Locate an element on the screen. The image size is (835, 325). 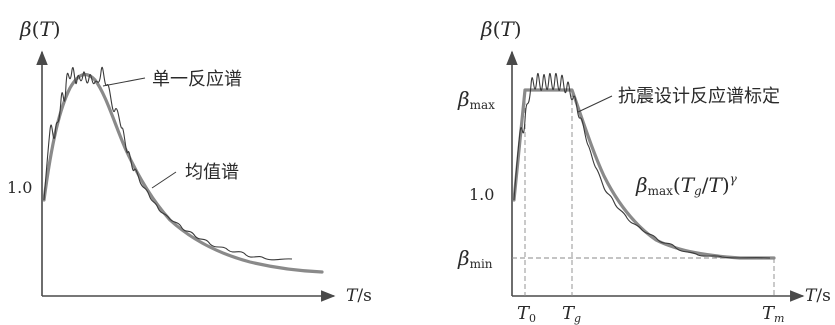
right-x-axis-title: T/s is located at coordinates (818, 296).